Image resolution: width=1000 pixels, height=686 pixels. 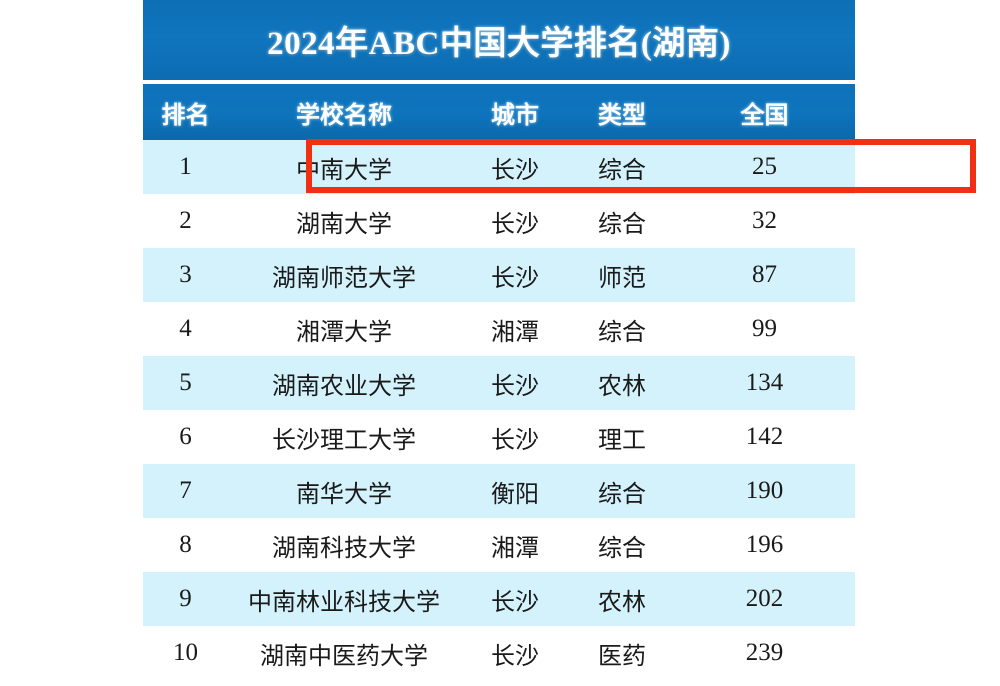 What do you see at coordinates (344, 494) in the screenshot?
I see `cell-name: 南华大学` at bounding box center [344, 494].